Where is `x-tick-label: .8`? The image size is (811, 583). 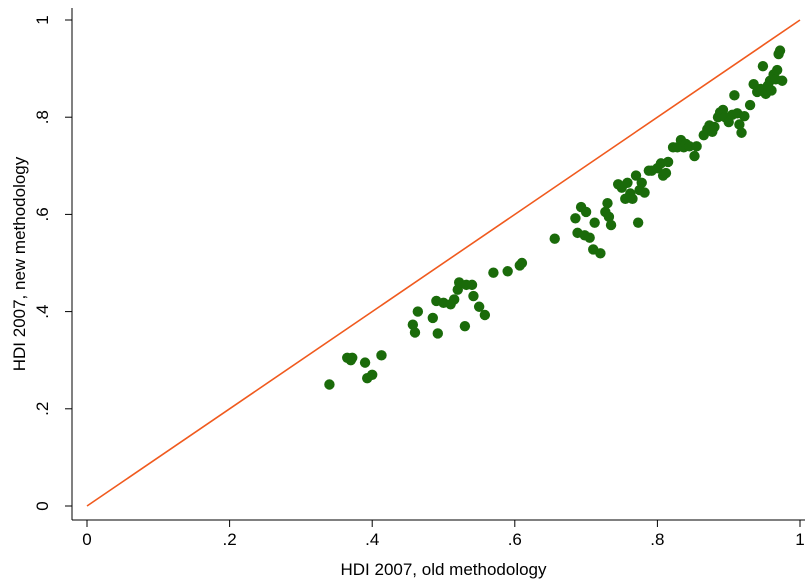
x-tick-label: .8 is located at coordinates (657, 539).